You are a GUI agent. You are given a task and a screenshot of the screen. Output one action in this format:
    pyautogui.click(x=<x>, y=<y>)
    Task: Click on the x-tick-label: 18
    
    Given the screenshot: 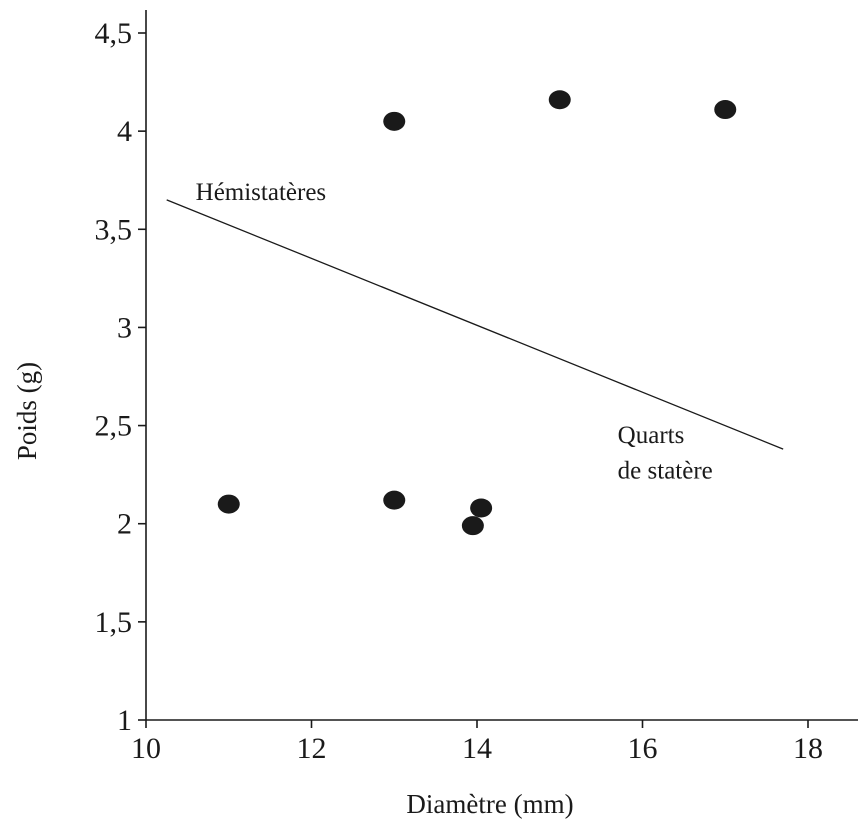 What is the action you would take?
    pyautogui.click(x=808, y=748)
    